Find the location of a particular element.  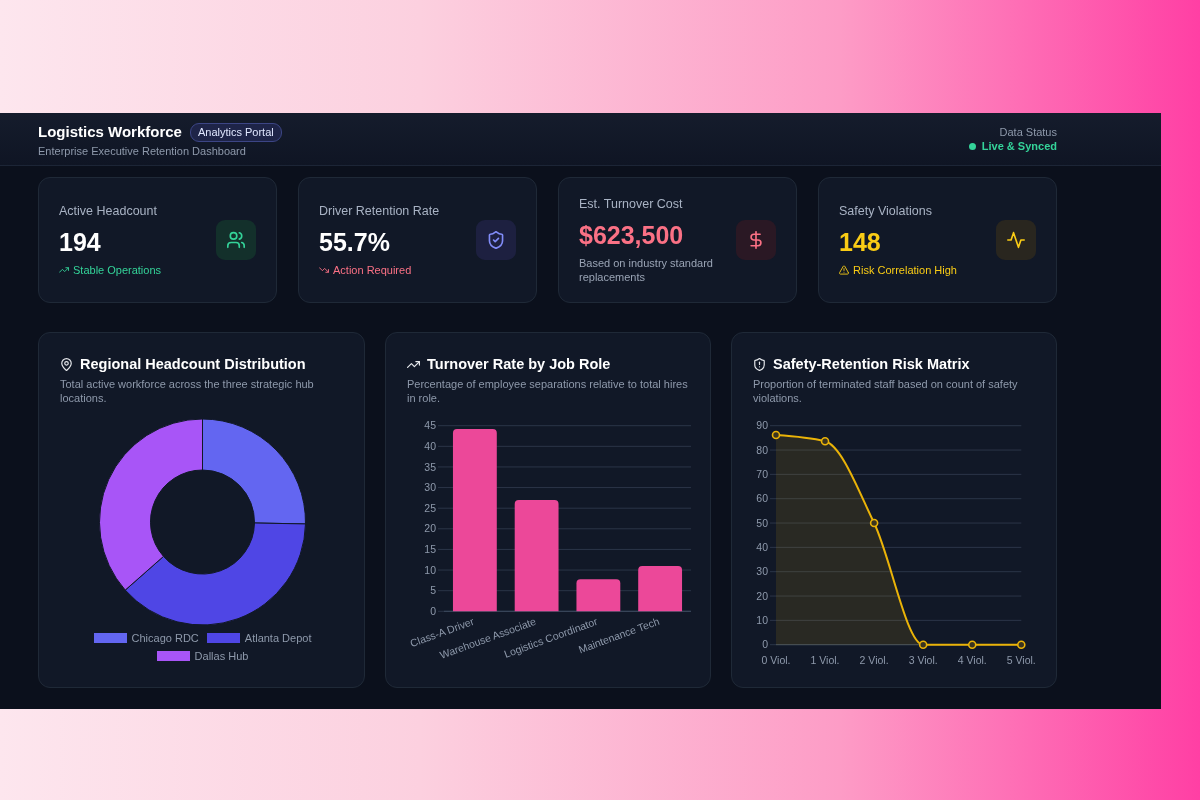

legend-label: Atlanta Depot is located at coordinates (278, 638).